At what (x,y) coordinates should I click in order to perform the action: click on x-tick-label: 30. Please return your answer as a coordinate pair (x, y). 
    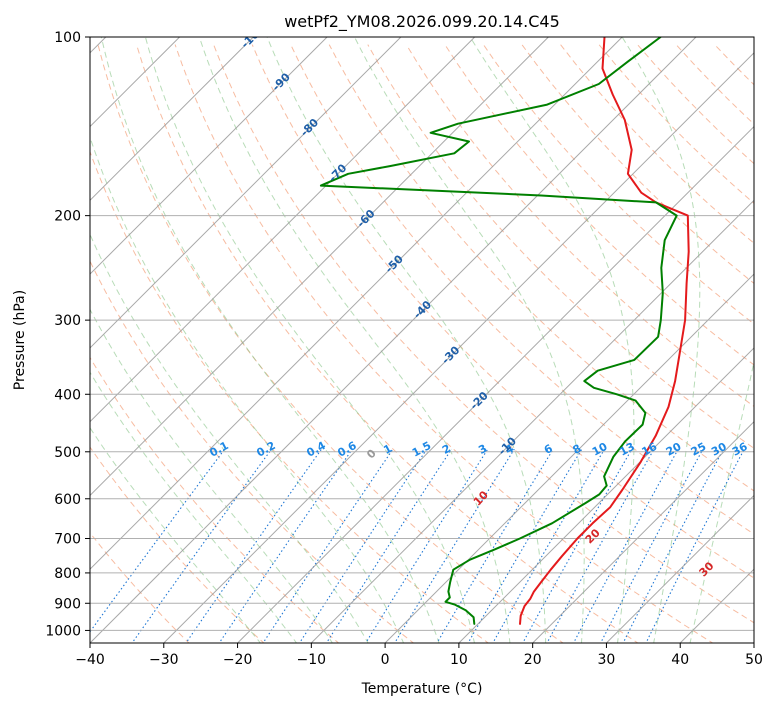
    Looking at the image, I should click on (606, 660).